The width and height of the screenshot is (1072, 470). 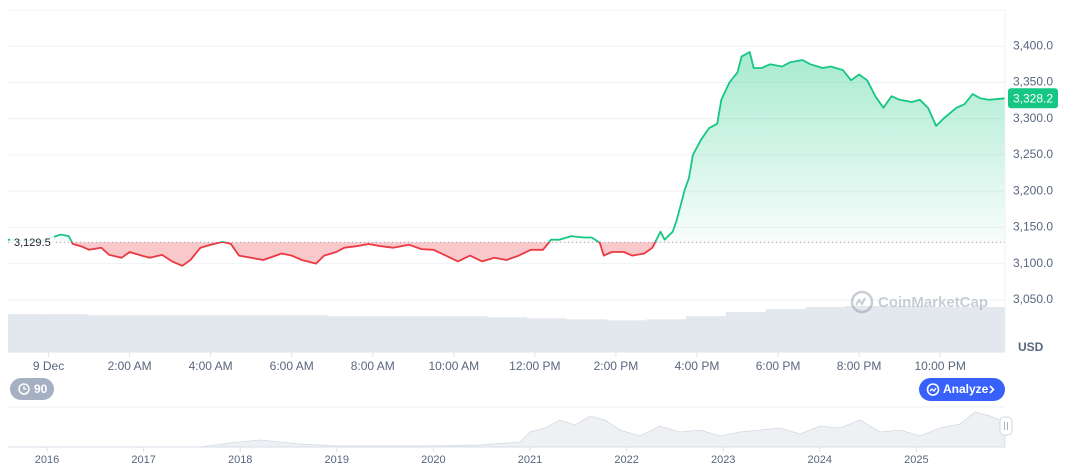 I want to click on watermark: CoinMarketCap, so click(x=919, y=302).